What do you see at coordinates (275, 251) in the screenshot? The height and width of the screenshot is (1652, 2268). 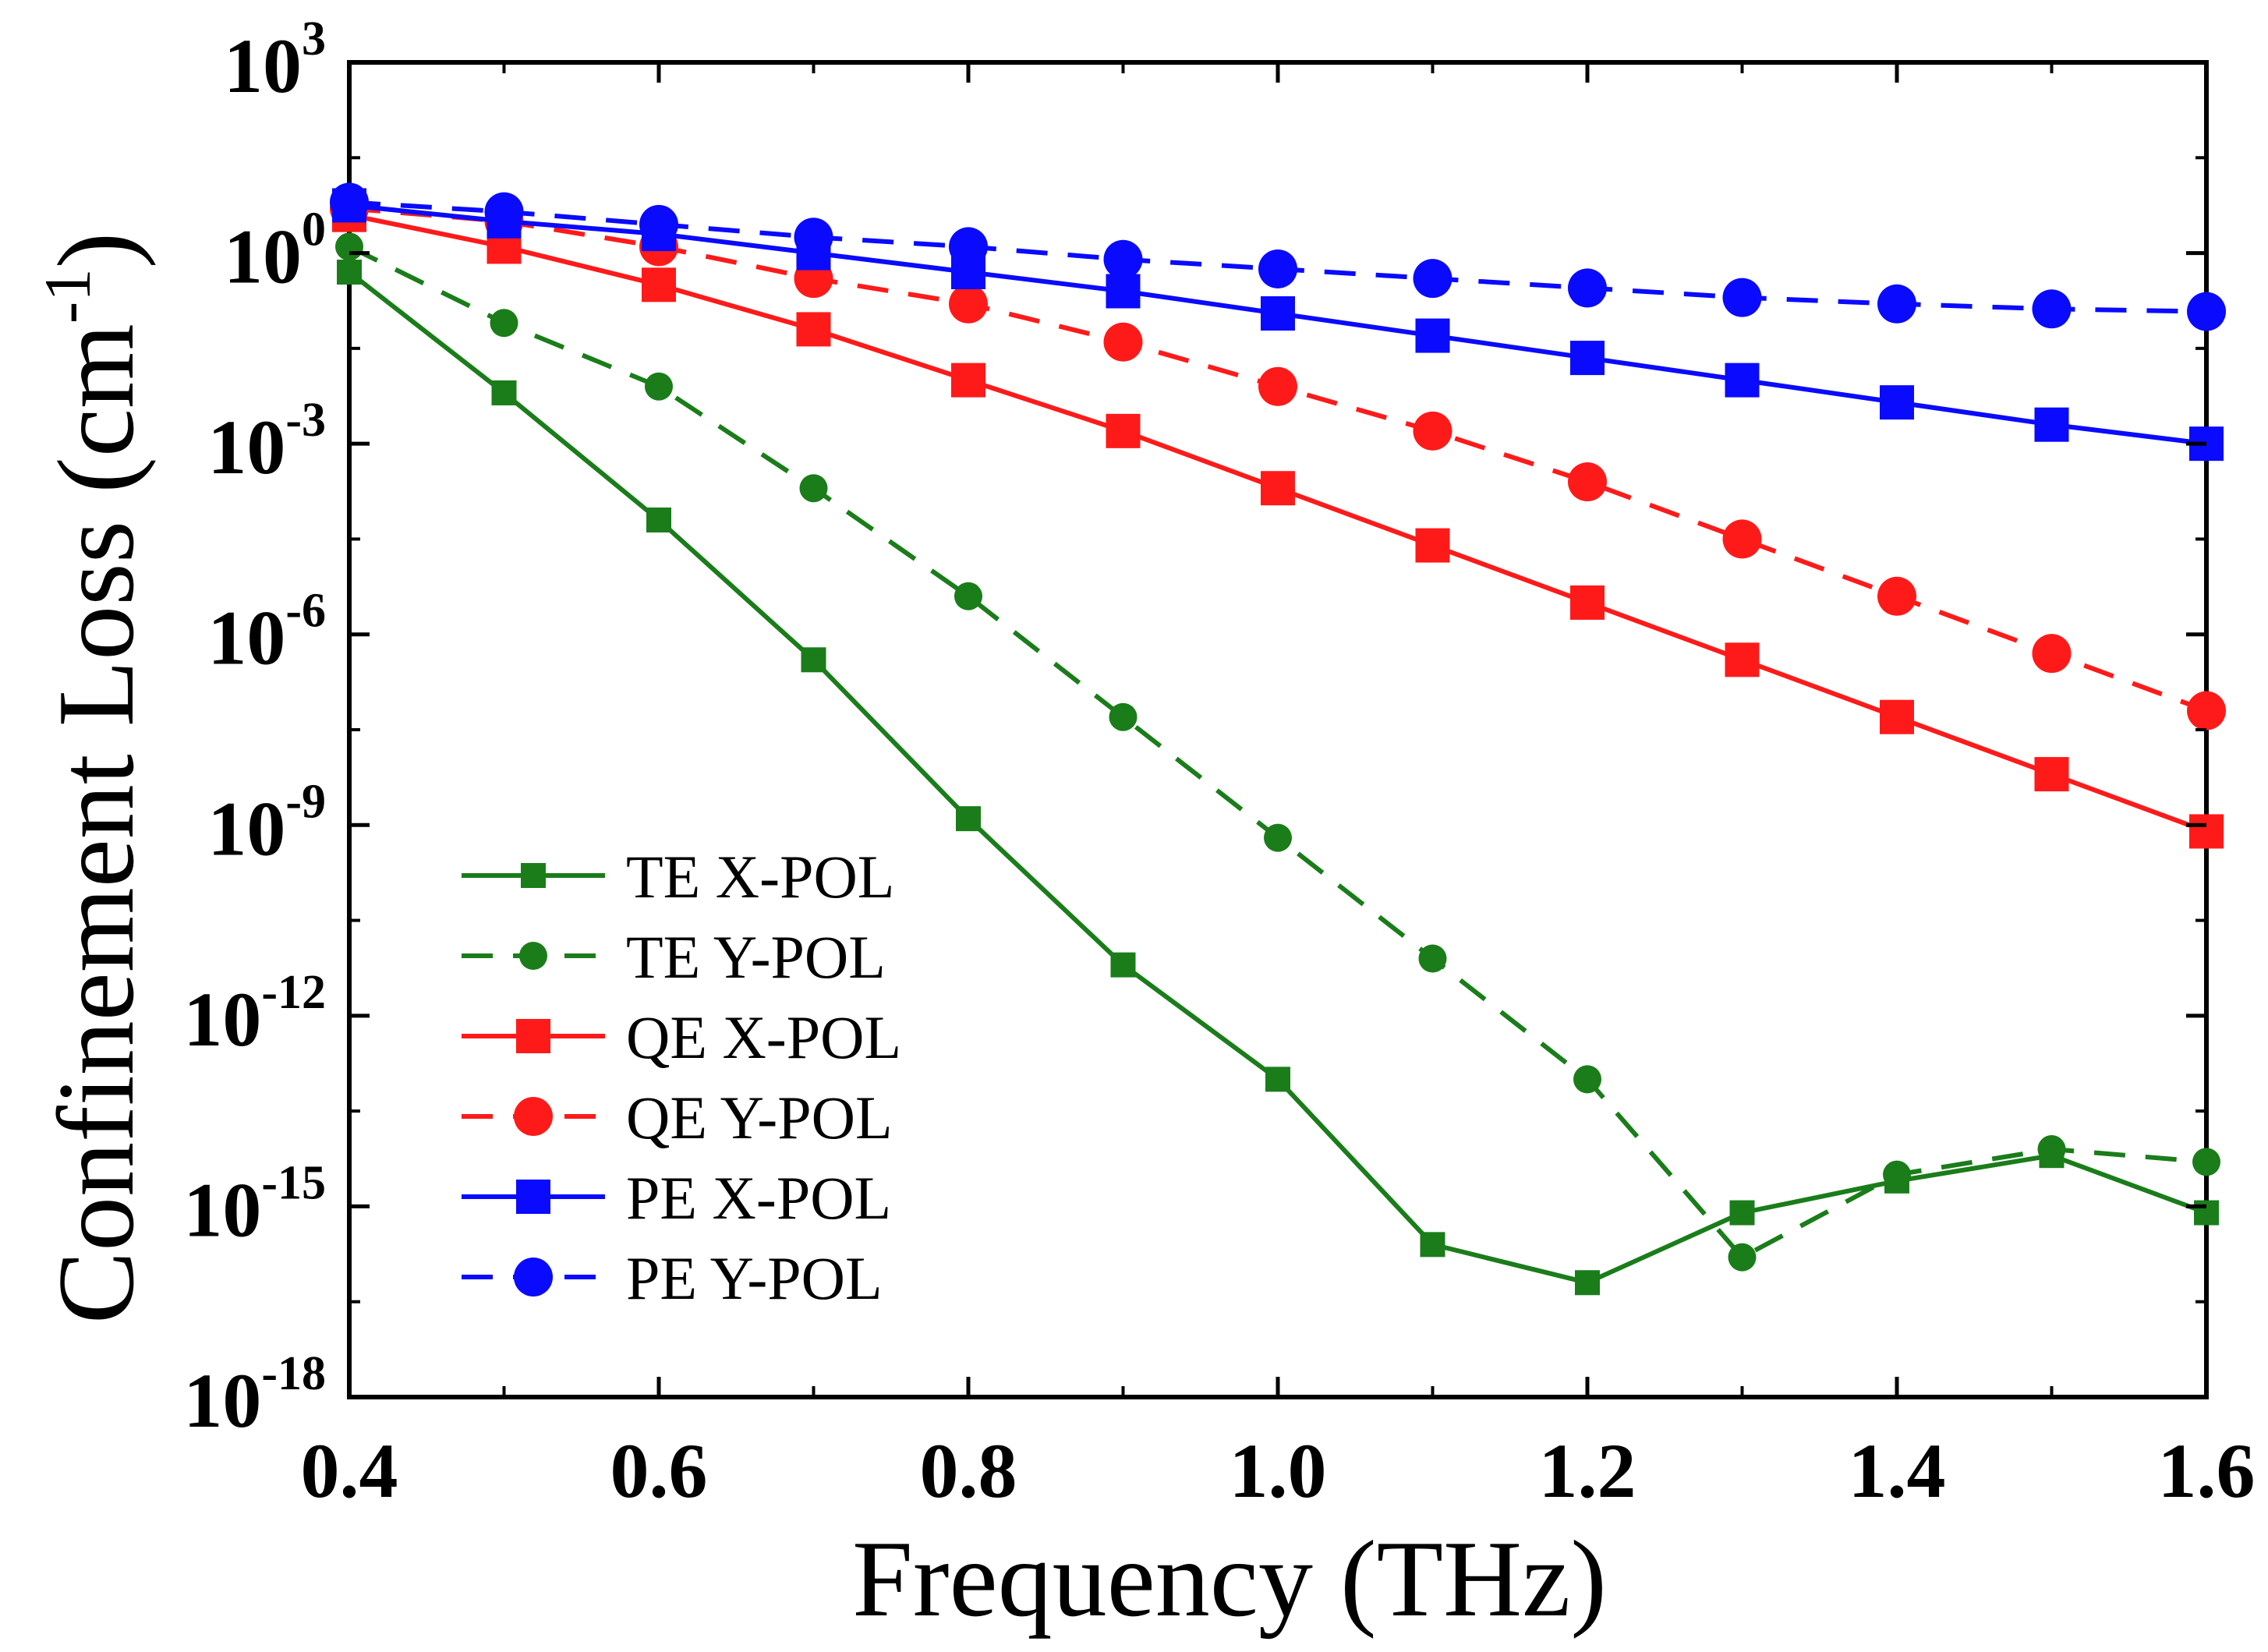 I see `y-tick-label: 10⁰` at bounding box center [275, 251].